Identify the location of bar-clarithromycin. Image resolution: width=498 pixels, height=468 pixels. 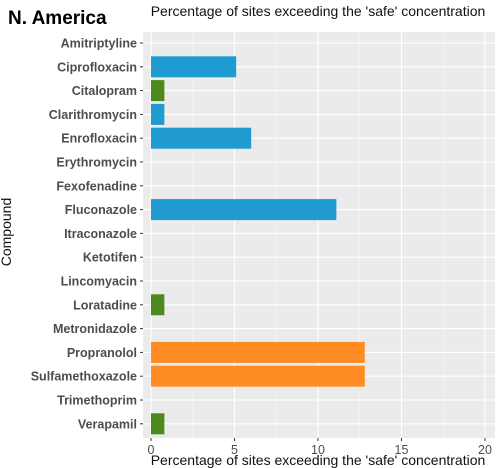
(158, 114).